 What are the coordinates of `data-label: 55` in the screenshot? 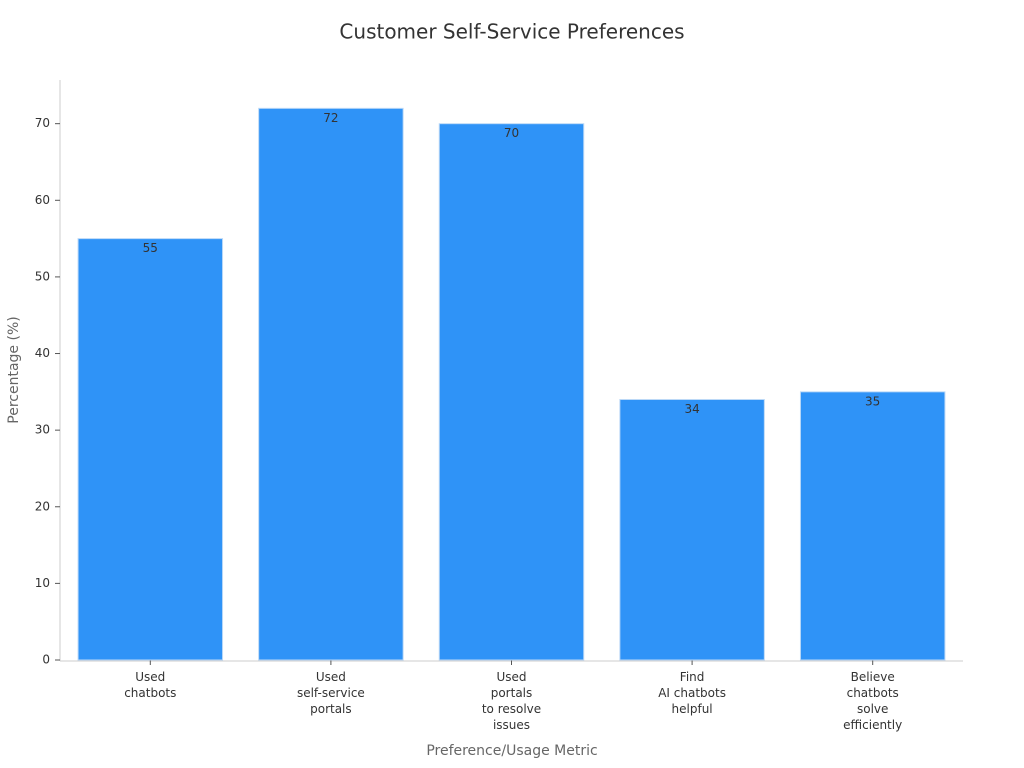 It's located at (150, 248).